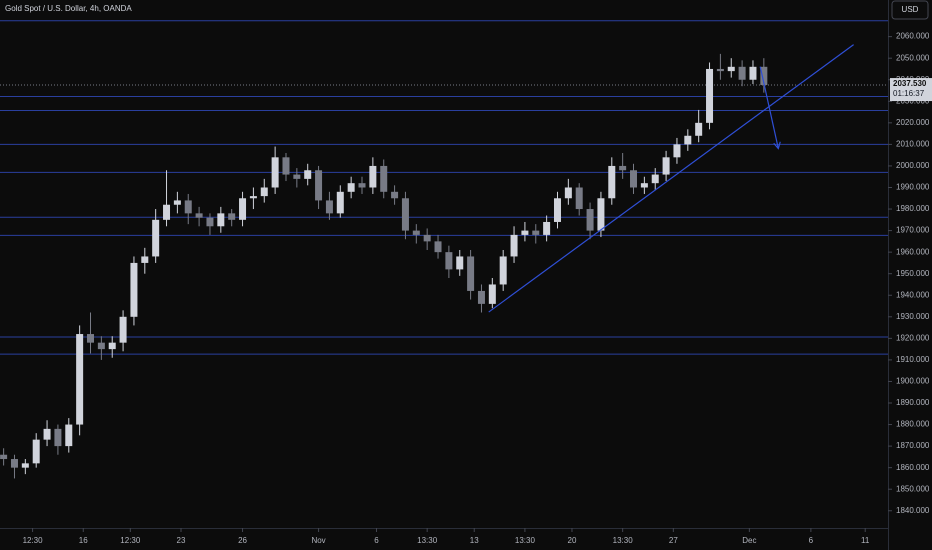  I want to click on y-tick-label: 2000.000, so click(913, 165).